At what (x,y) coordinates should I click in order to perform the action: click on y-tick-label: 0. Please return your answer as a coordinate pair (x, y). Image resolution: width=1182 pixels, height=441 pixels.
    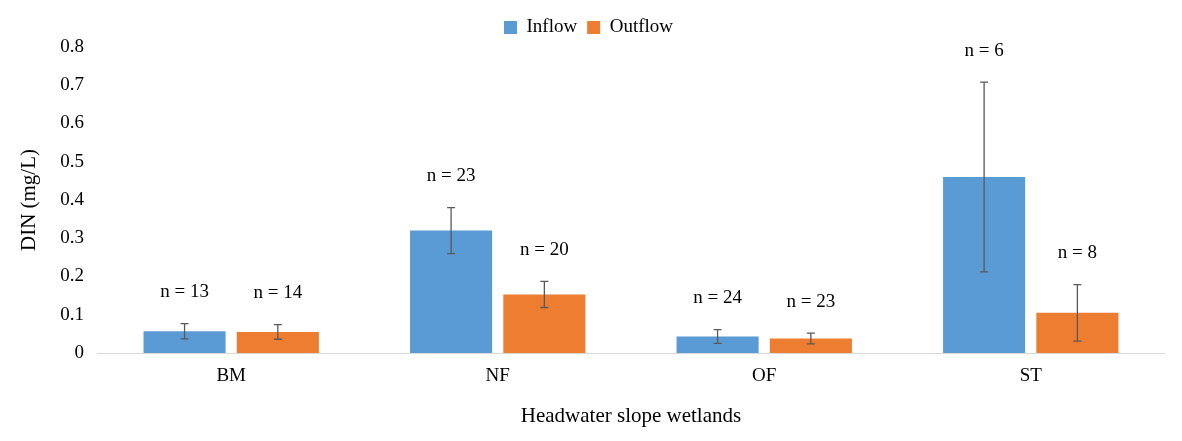
    Looking at the image, I should click on (79, 351).